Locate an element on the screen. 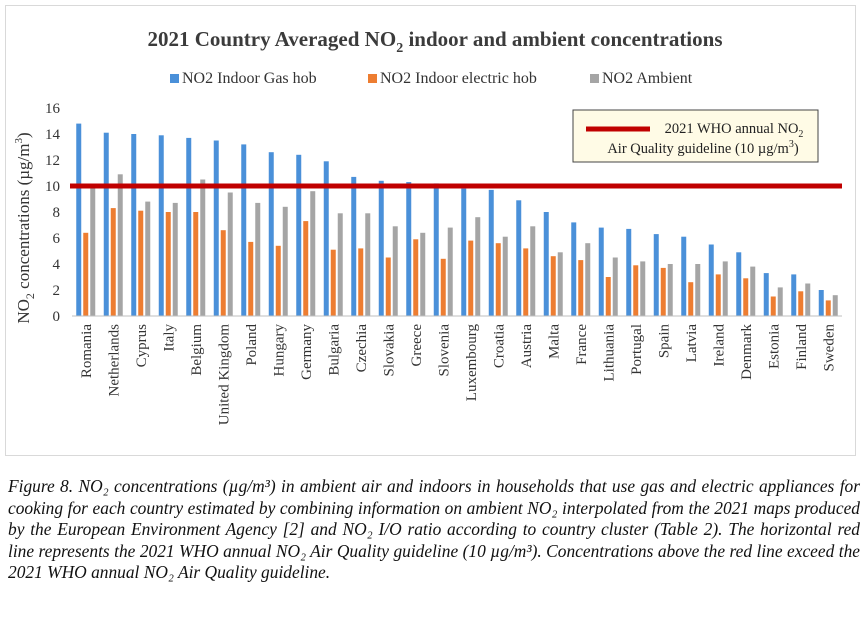 The image size is (866, 617). category-label: Germany is located at coordinates (307, 352).